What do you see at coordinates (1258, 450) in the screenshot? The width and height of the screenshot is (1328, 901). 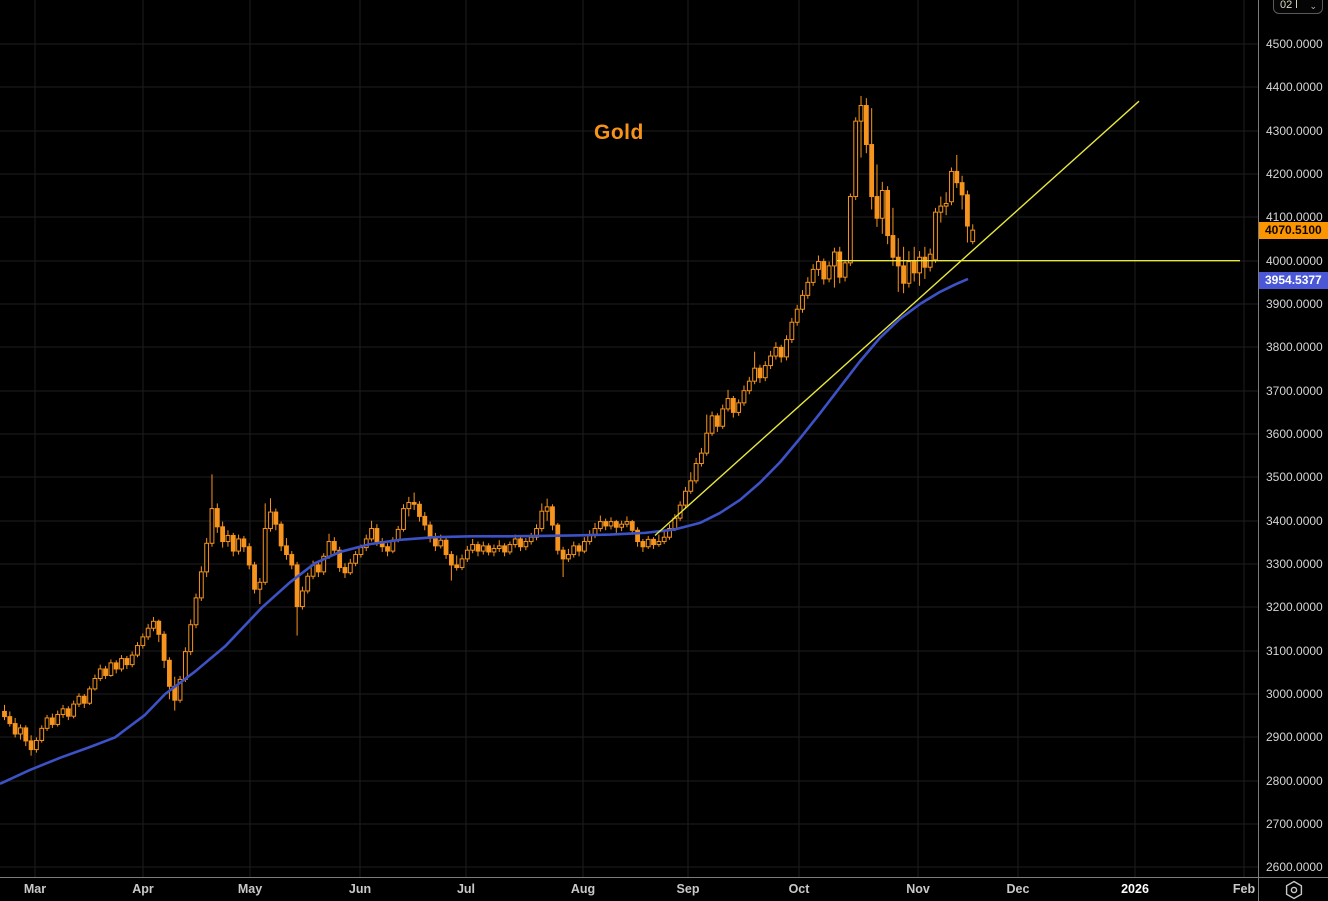 I see `price-axis-separator` at bounding box center [1258, 450].